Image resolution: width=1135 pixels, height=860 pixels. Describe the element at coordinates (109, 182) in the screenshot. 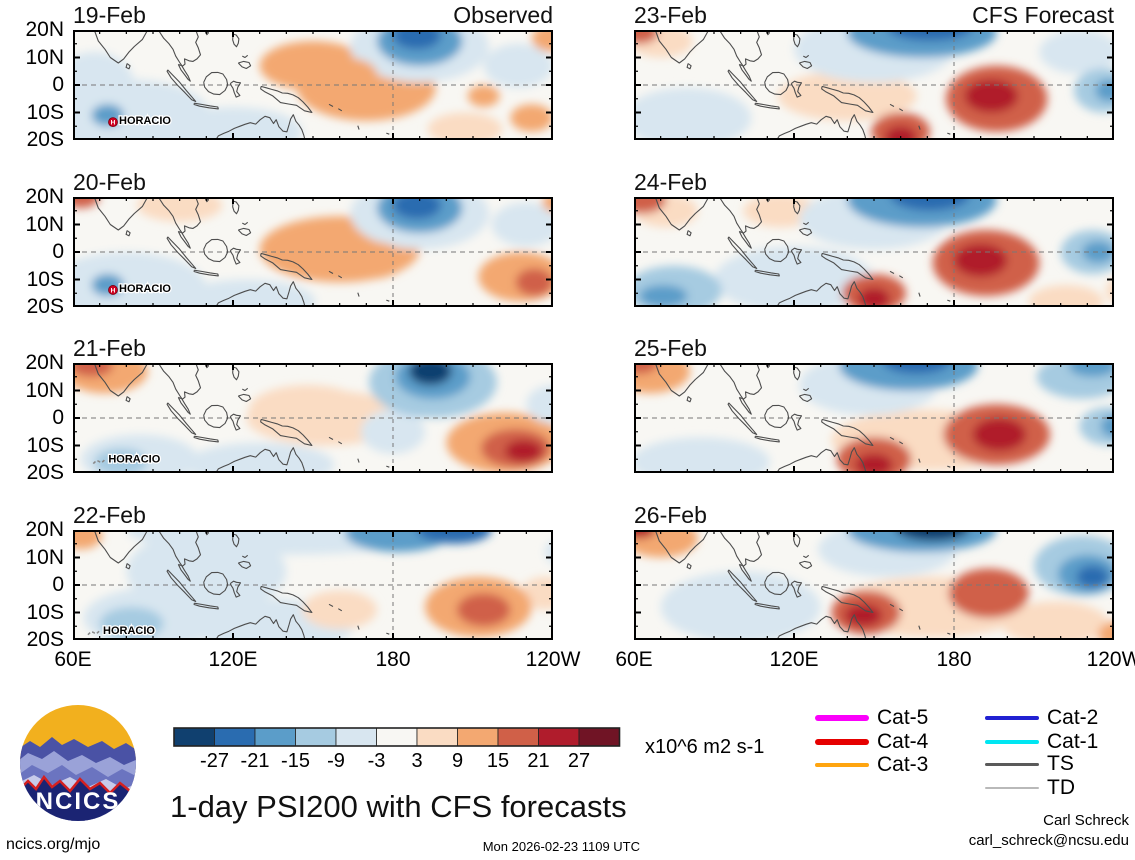

I see `panel-date-label: 20-Feb` at that location.